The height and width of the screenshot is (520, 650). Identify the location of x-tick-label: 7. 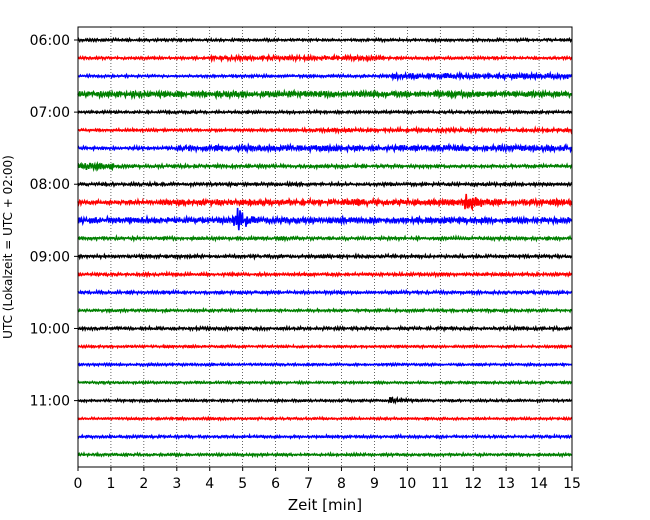
(308, 484).